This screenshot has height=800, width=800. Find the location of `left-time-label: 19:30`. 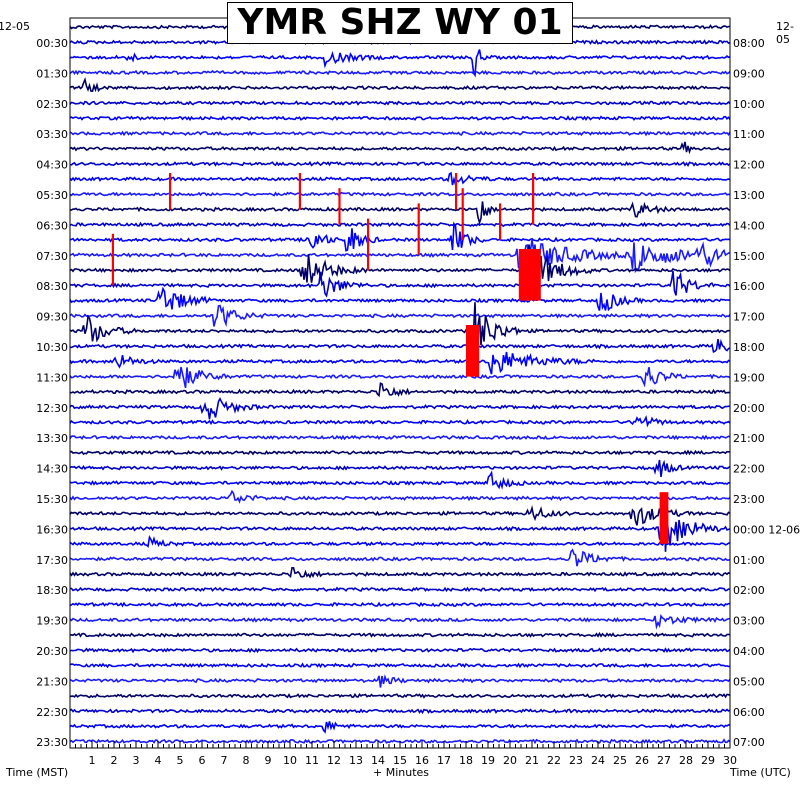

left-time-label: 19:30 is located at coordinates (52, 621).